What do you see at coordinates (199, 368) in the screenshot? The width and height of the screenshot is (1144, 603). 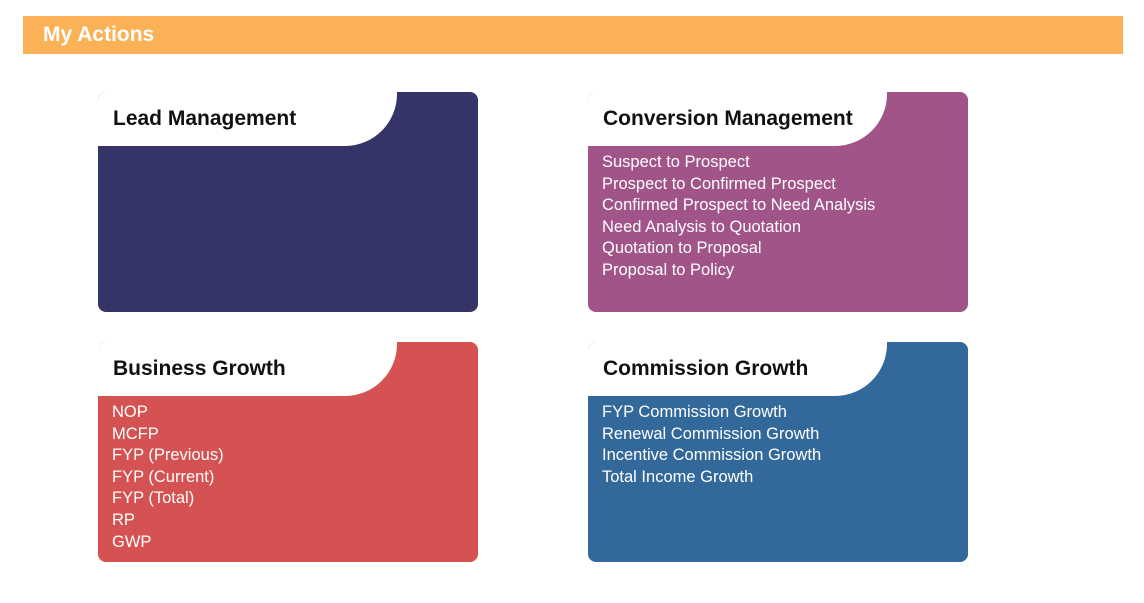 I see `business-growth-title: Business Growth` at bounding box center [199, 368].